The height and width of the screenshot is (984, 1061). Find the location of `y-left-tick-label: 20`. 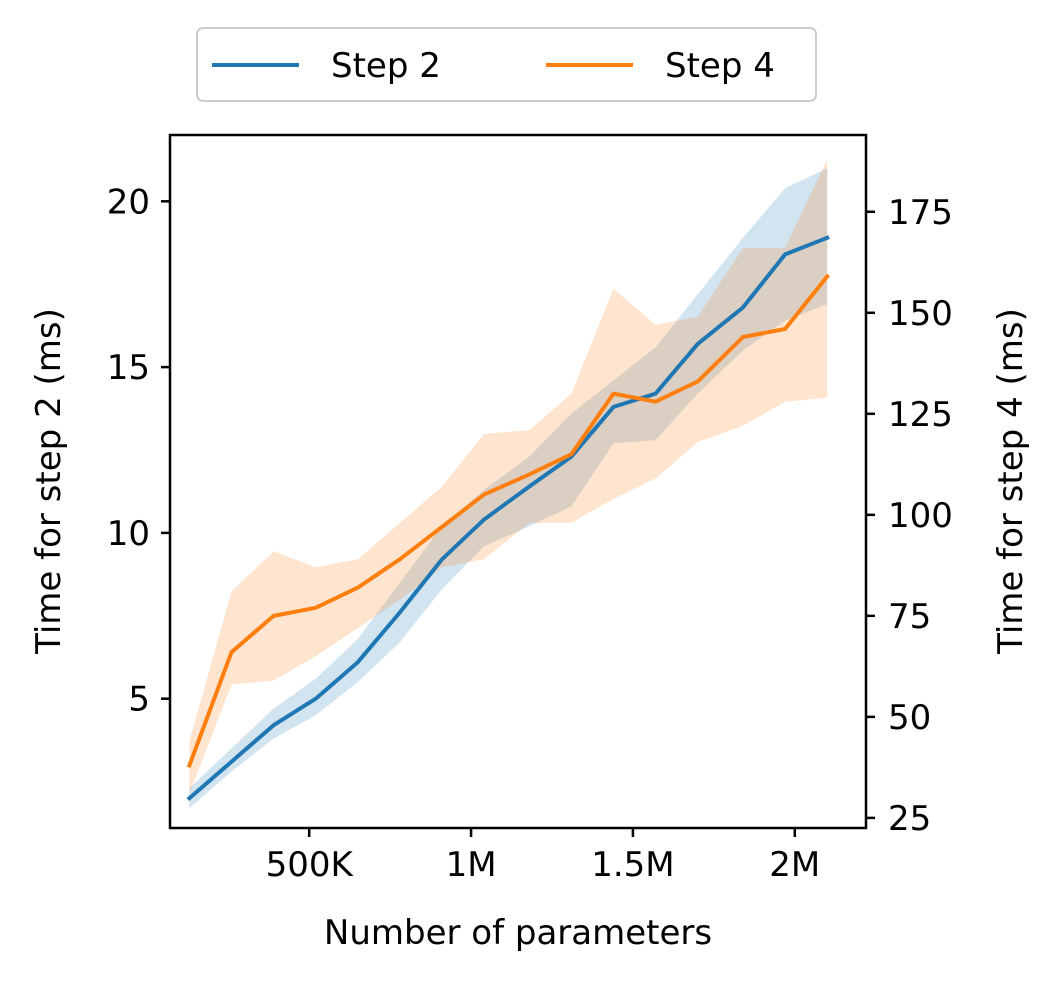

y-left-tick-label: 20 is located at coordinates (128, 202).